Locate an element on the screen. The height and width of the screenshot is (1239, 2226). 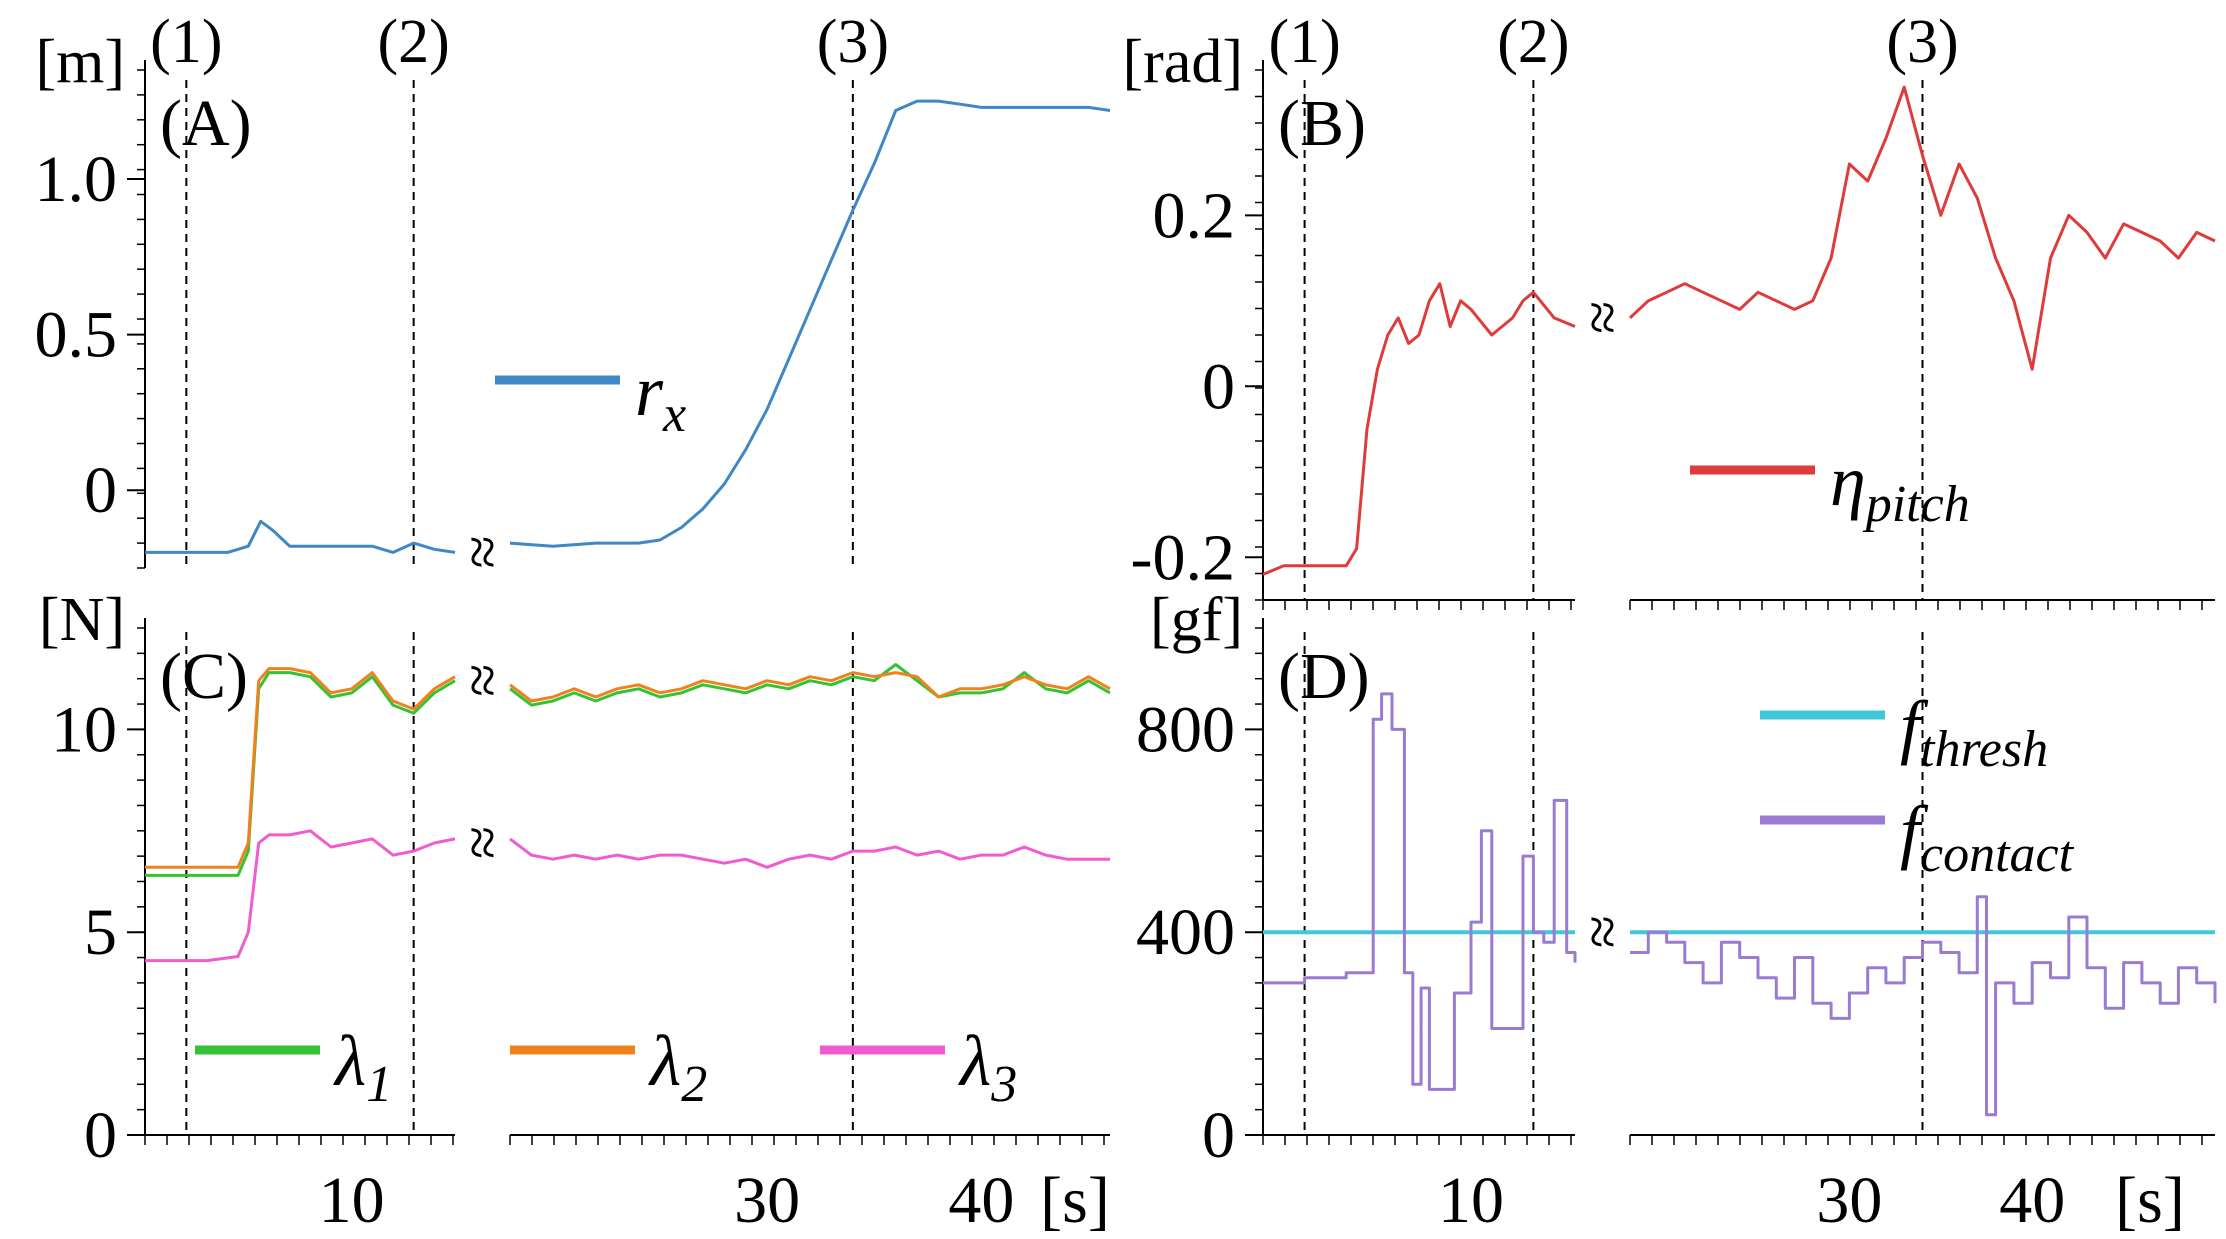
event-label-b: (2) is located at coordinates (1533, 42).